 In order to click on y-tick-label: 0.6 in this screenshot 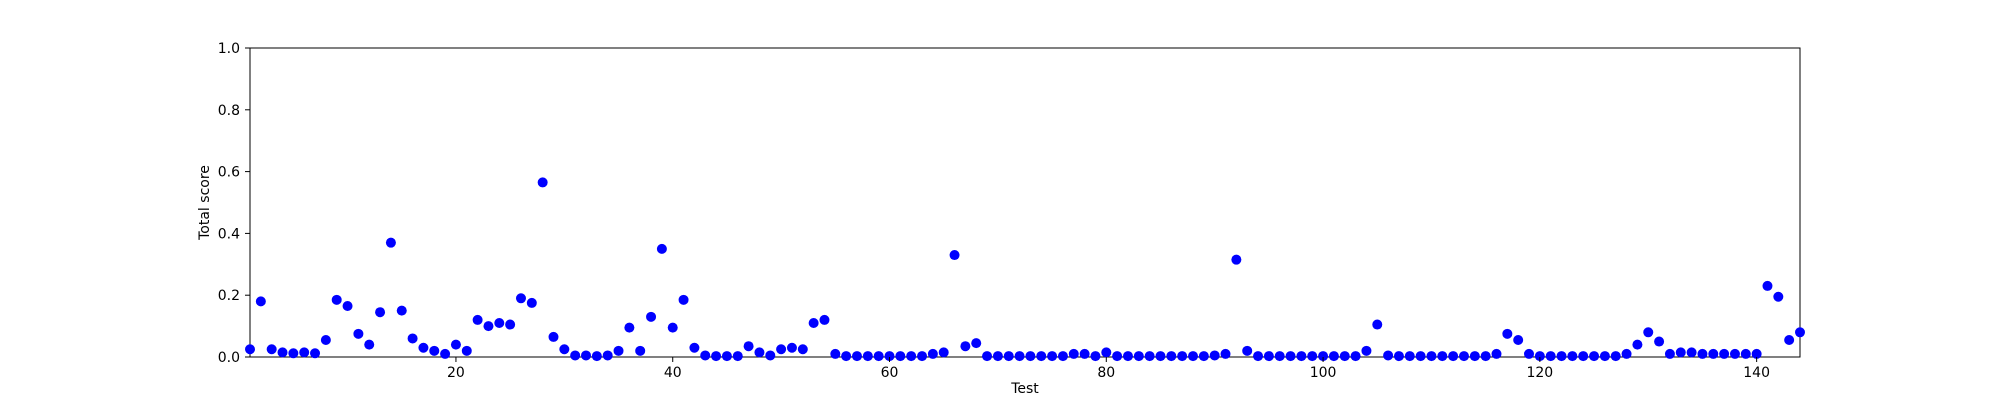, I will do `click(229, 173)`.